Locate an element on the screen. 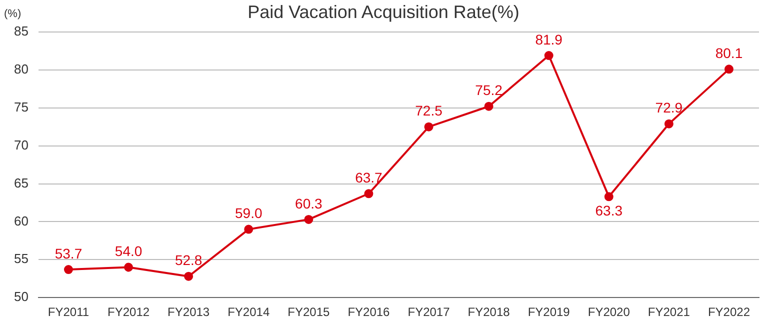 The height and width of the screenshot is (325, 767). y-tick-label: 65 is located at coordinates (21, 182).